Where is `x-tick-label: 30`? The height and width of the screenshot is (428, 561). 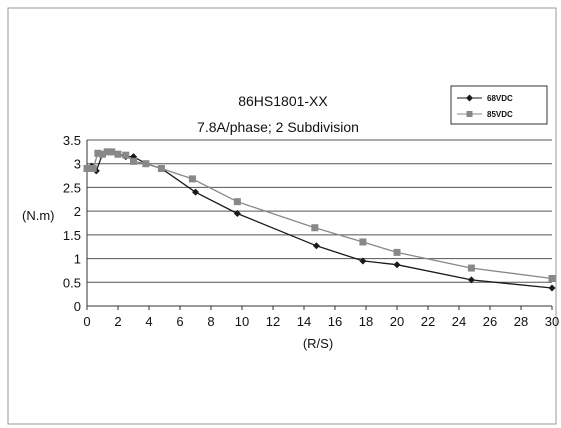
x-tick-label: 30 is located at coordinates (552, 321).